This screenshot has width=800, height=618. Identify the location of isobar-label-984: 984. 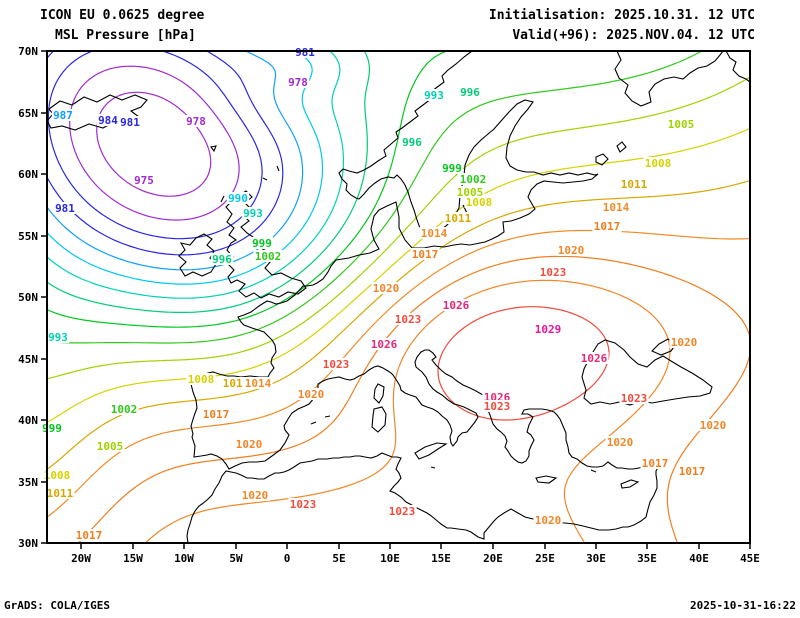
(108, 120).